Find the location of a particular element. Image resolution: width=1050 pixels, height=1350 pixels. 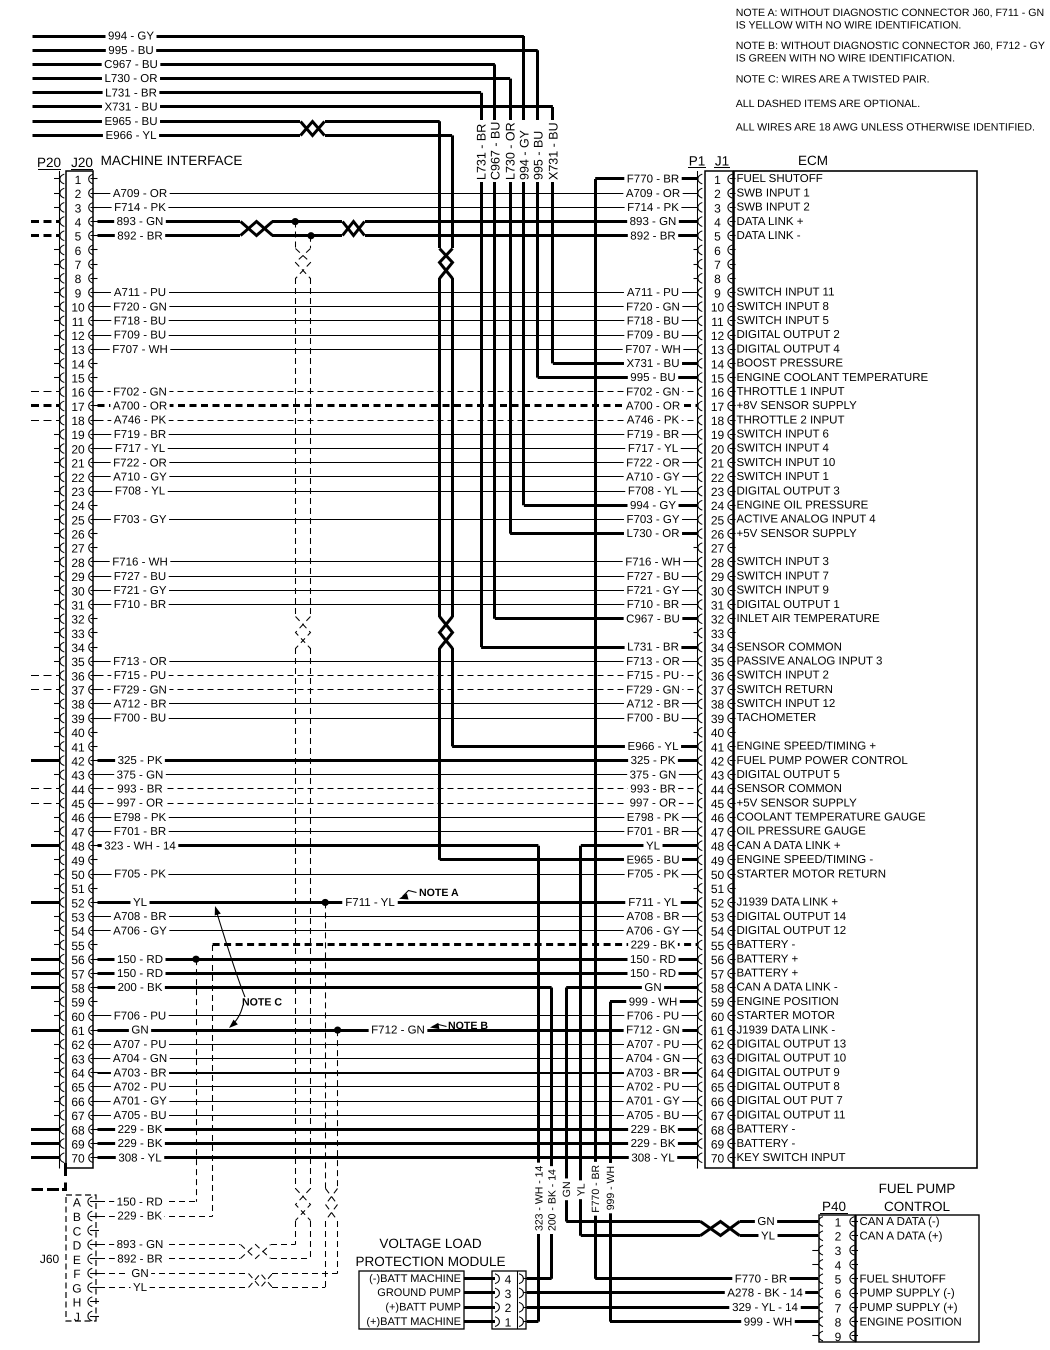

svg-text: BATTERY - is located at coordinates (766, 1144).